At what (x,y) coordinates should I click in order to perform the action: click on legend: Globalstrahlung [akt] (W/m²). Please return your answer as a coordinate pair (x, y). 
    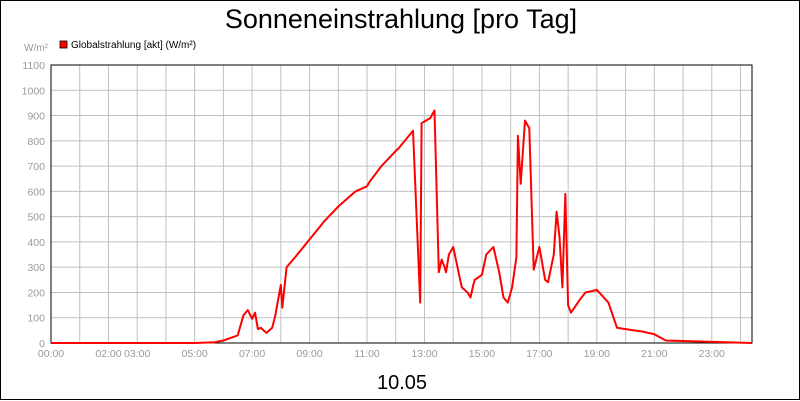
    Looking at the image, I should click on (127, 45).